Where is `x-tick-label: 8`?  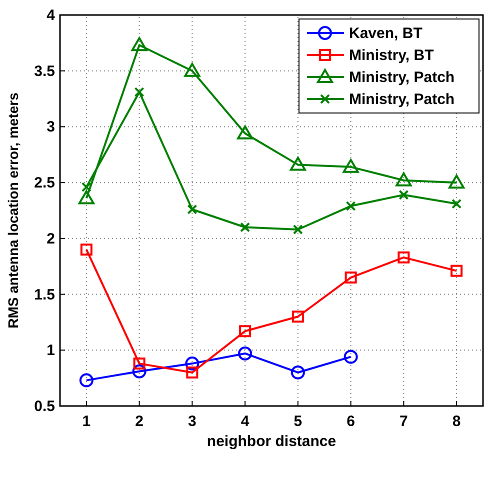 x-tick-label: 8 is located at coordinates (456, 421).